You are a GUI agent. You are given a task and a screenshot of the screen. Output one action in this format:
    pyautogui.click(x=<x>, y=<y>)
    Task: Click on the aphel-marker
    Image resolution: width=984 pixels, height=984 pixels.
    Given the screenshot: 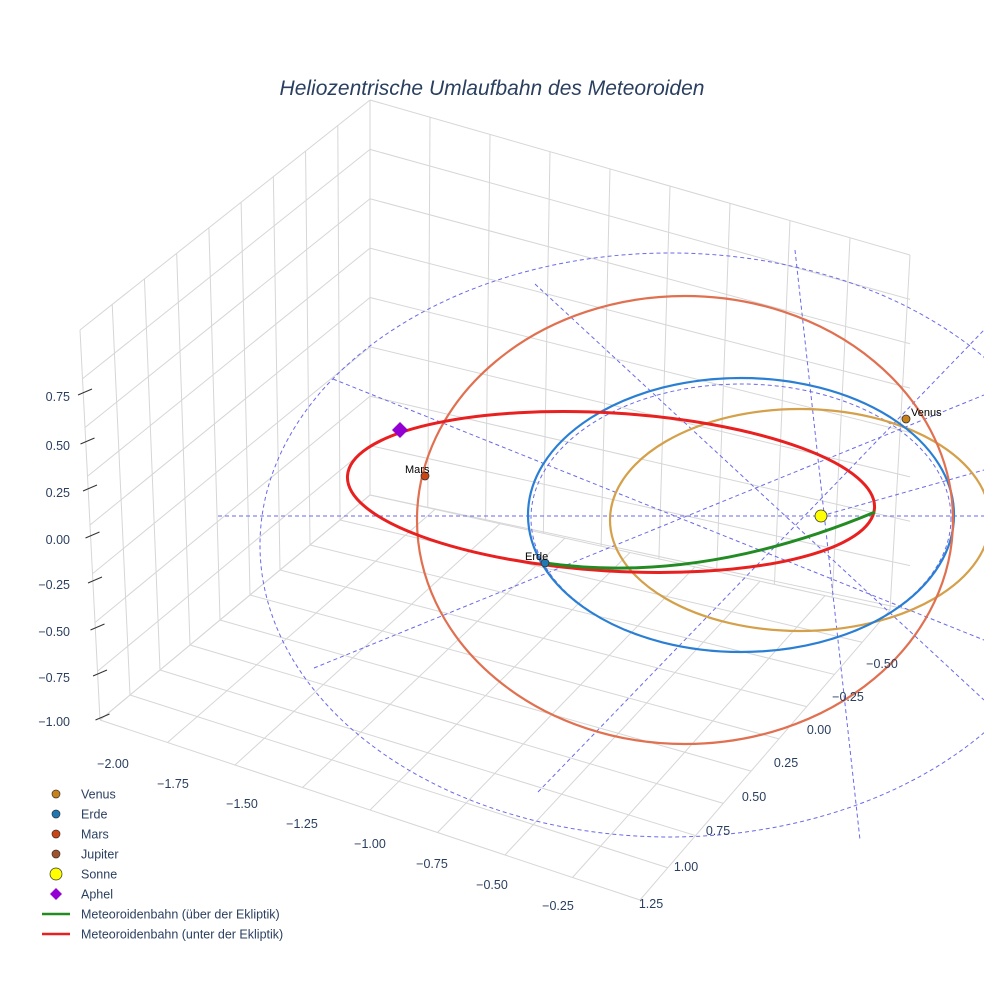 What is the action you would take?
    pyautogui.click(x=400, y=430)
    